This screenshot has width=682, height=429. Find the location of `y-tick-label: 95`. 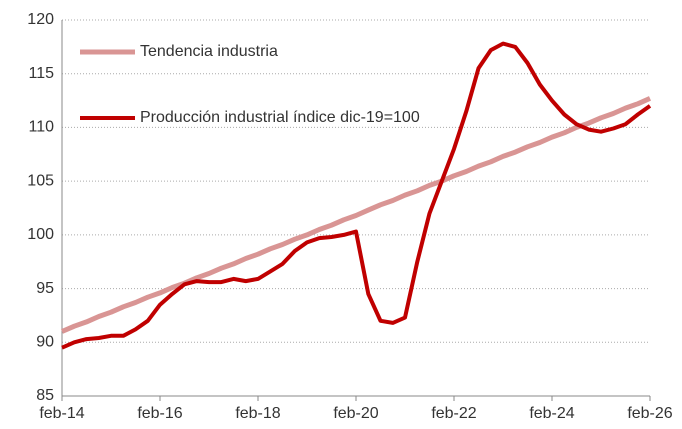

y-tick-label: 95 is located at coordinates (45, 288).